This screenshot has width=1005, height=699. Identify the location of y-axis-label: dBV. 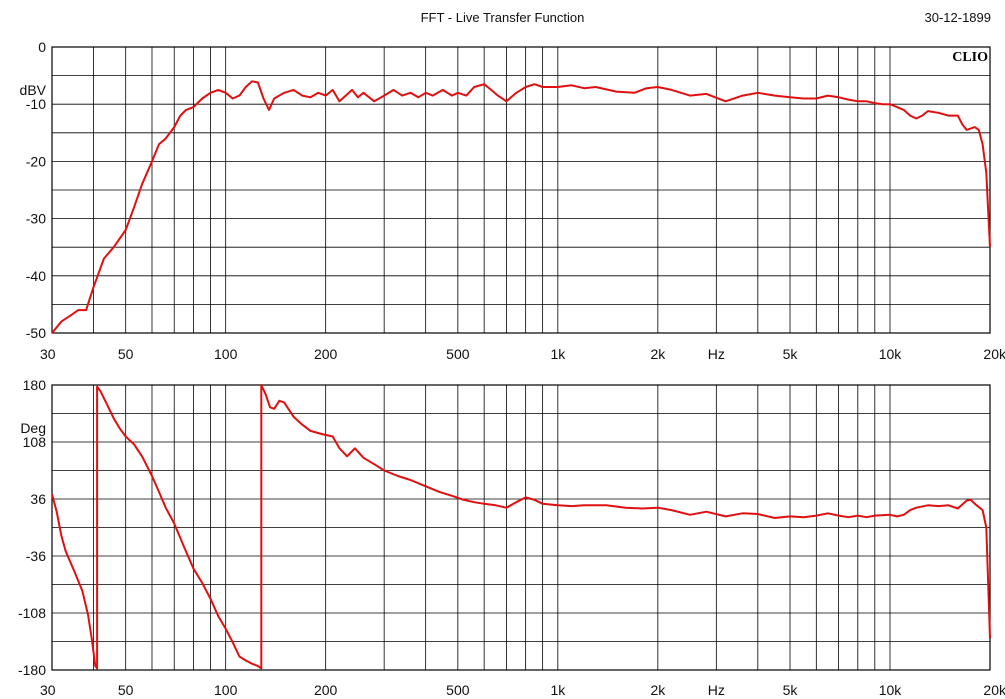
(33, 90).